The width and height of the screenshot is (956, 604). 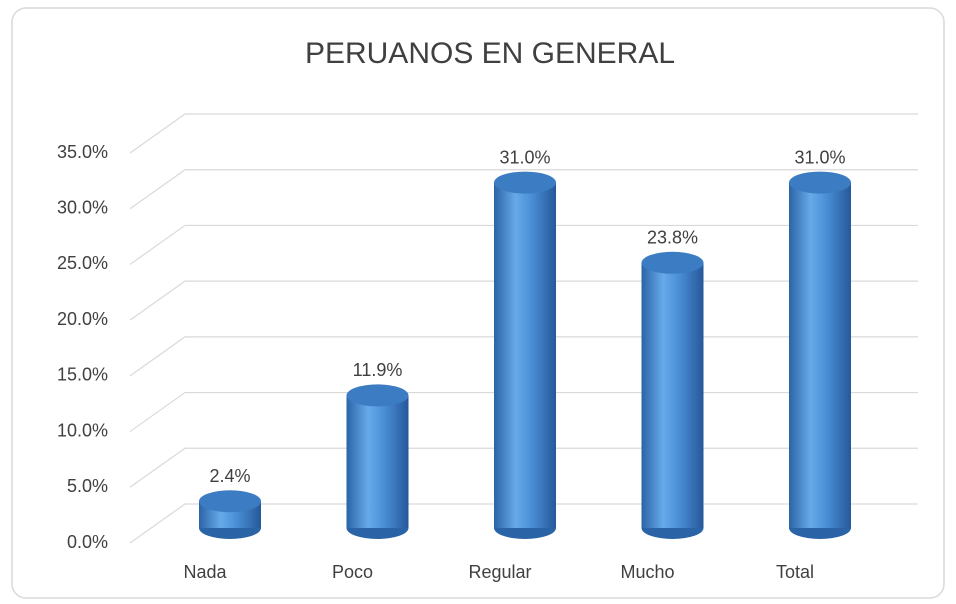 What do you see at coordinates (352, 572) in the screenshot?
I see `x-tick-label: Poco` at bounding box center [352, 572].